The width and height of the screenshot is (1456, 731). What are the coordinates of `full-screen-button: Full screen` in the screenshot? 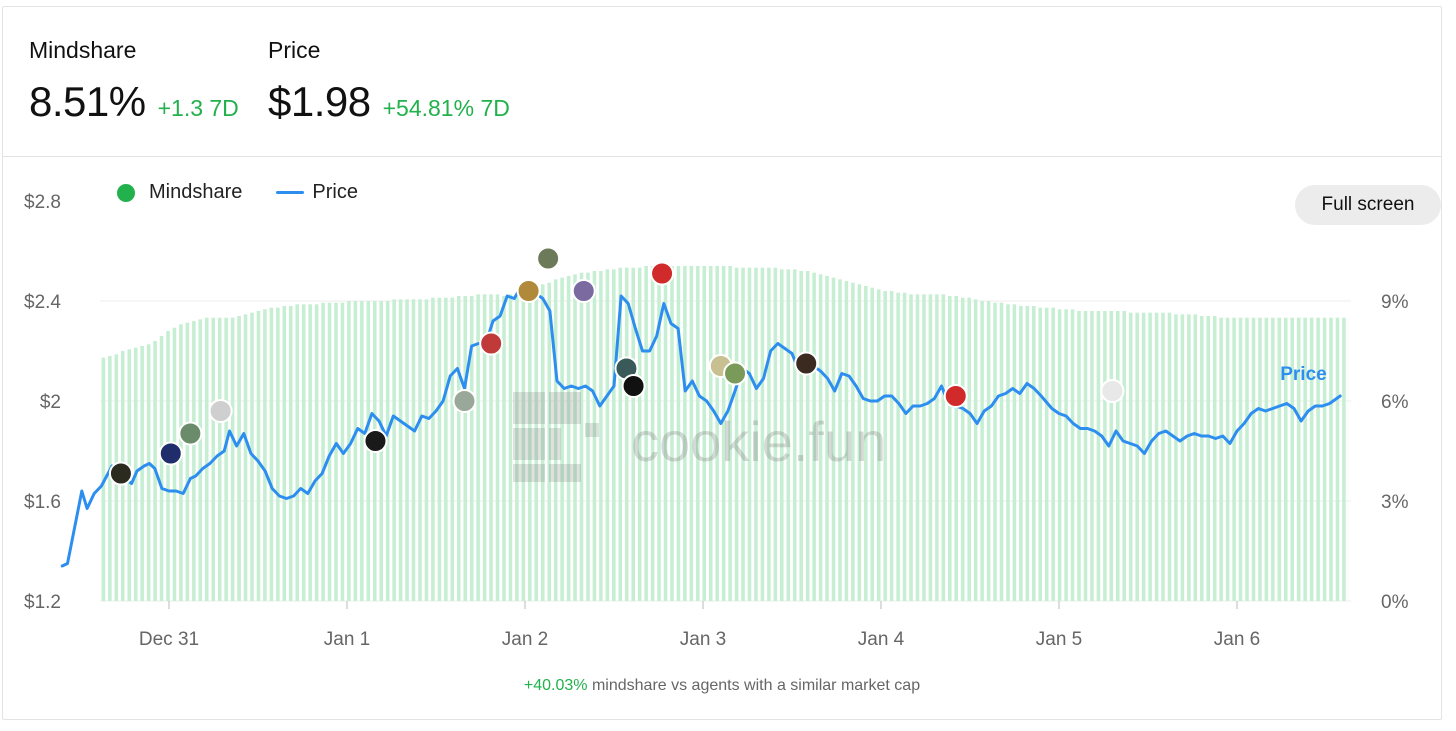 It's located at (1368, 205).